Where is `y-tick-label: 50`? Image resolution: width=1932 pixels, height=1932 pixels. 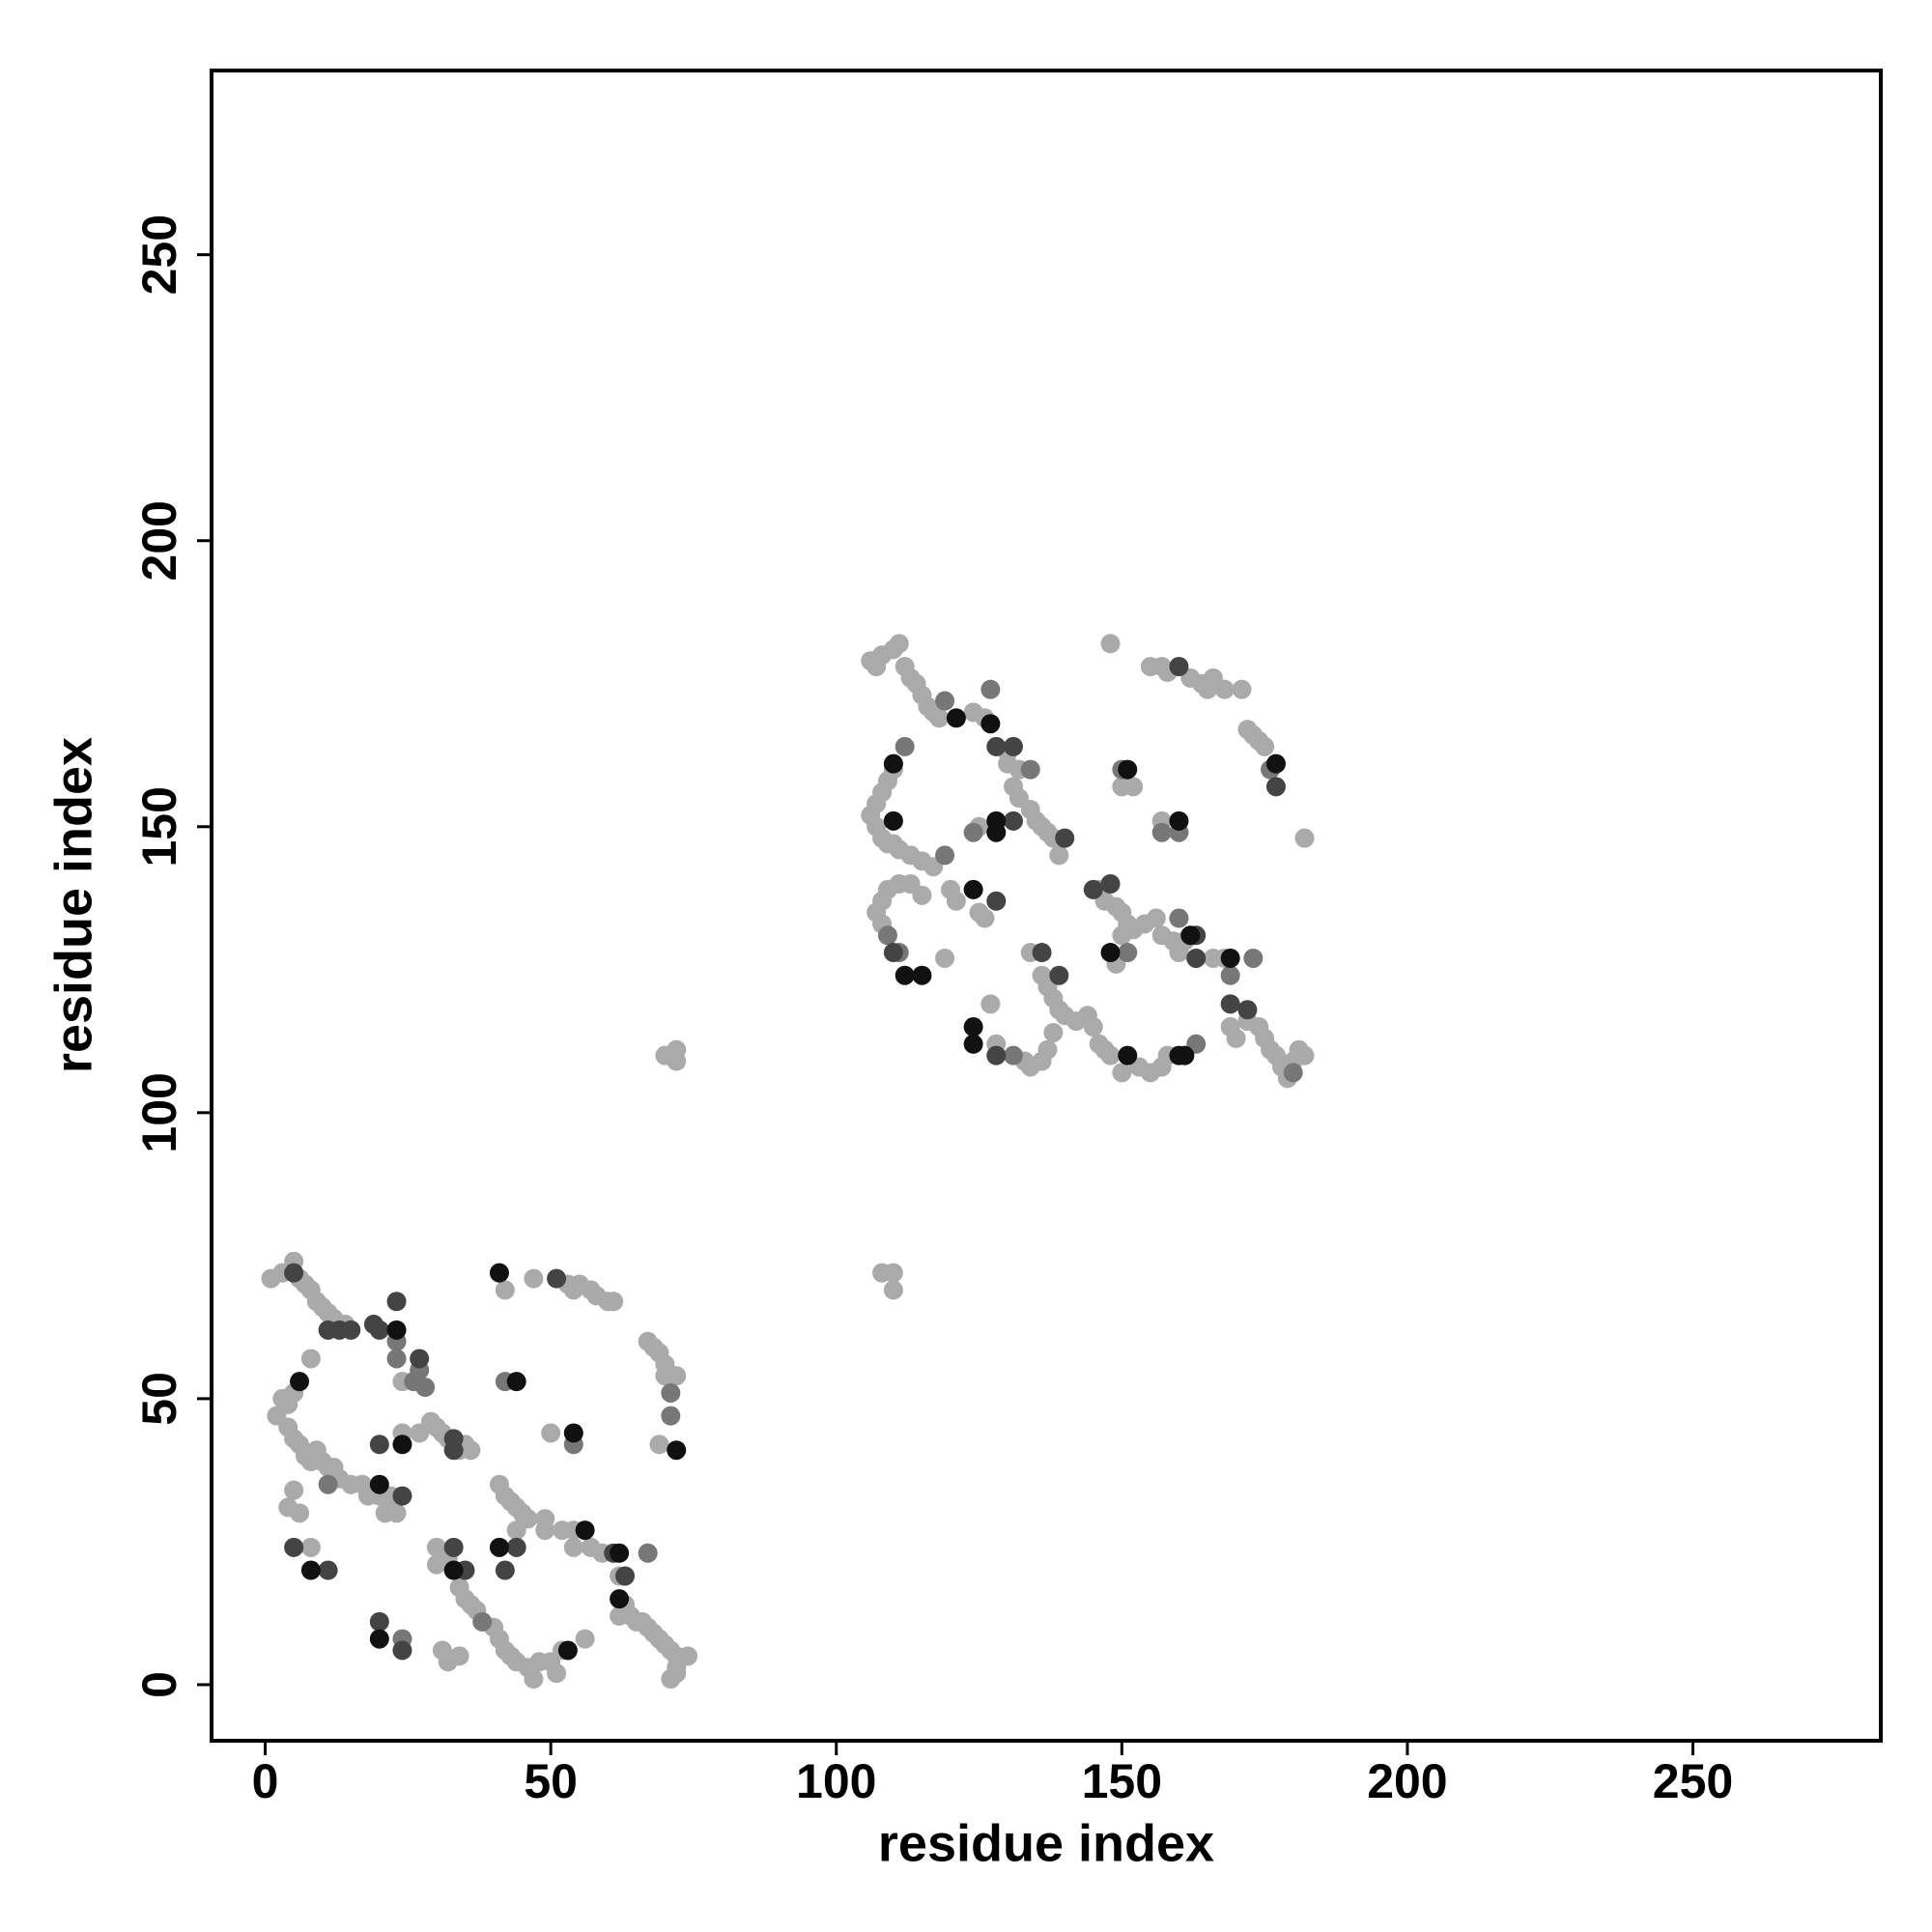
y-tick-label: 50 is located at coordinates (159, 1399).